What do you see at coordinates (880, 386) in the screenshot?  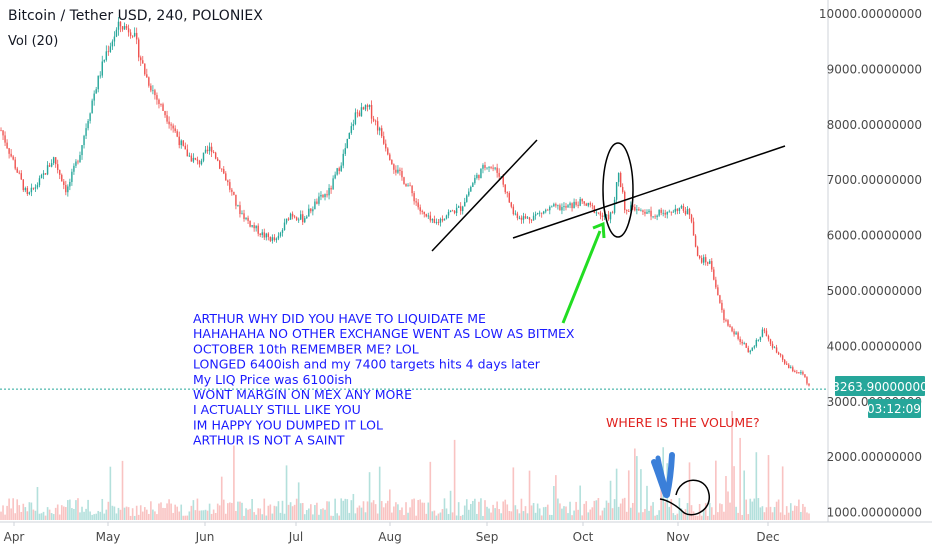 I see `last-price-tag` at bounding box center [880, 386].